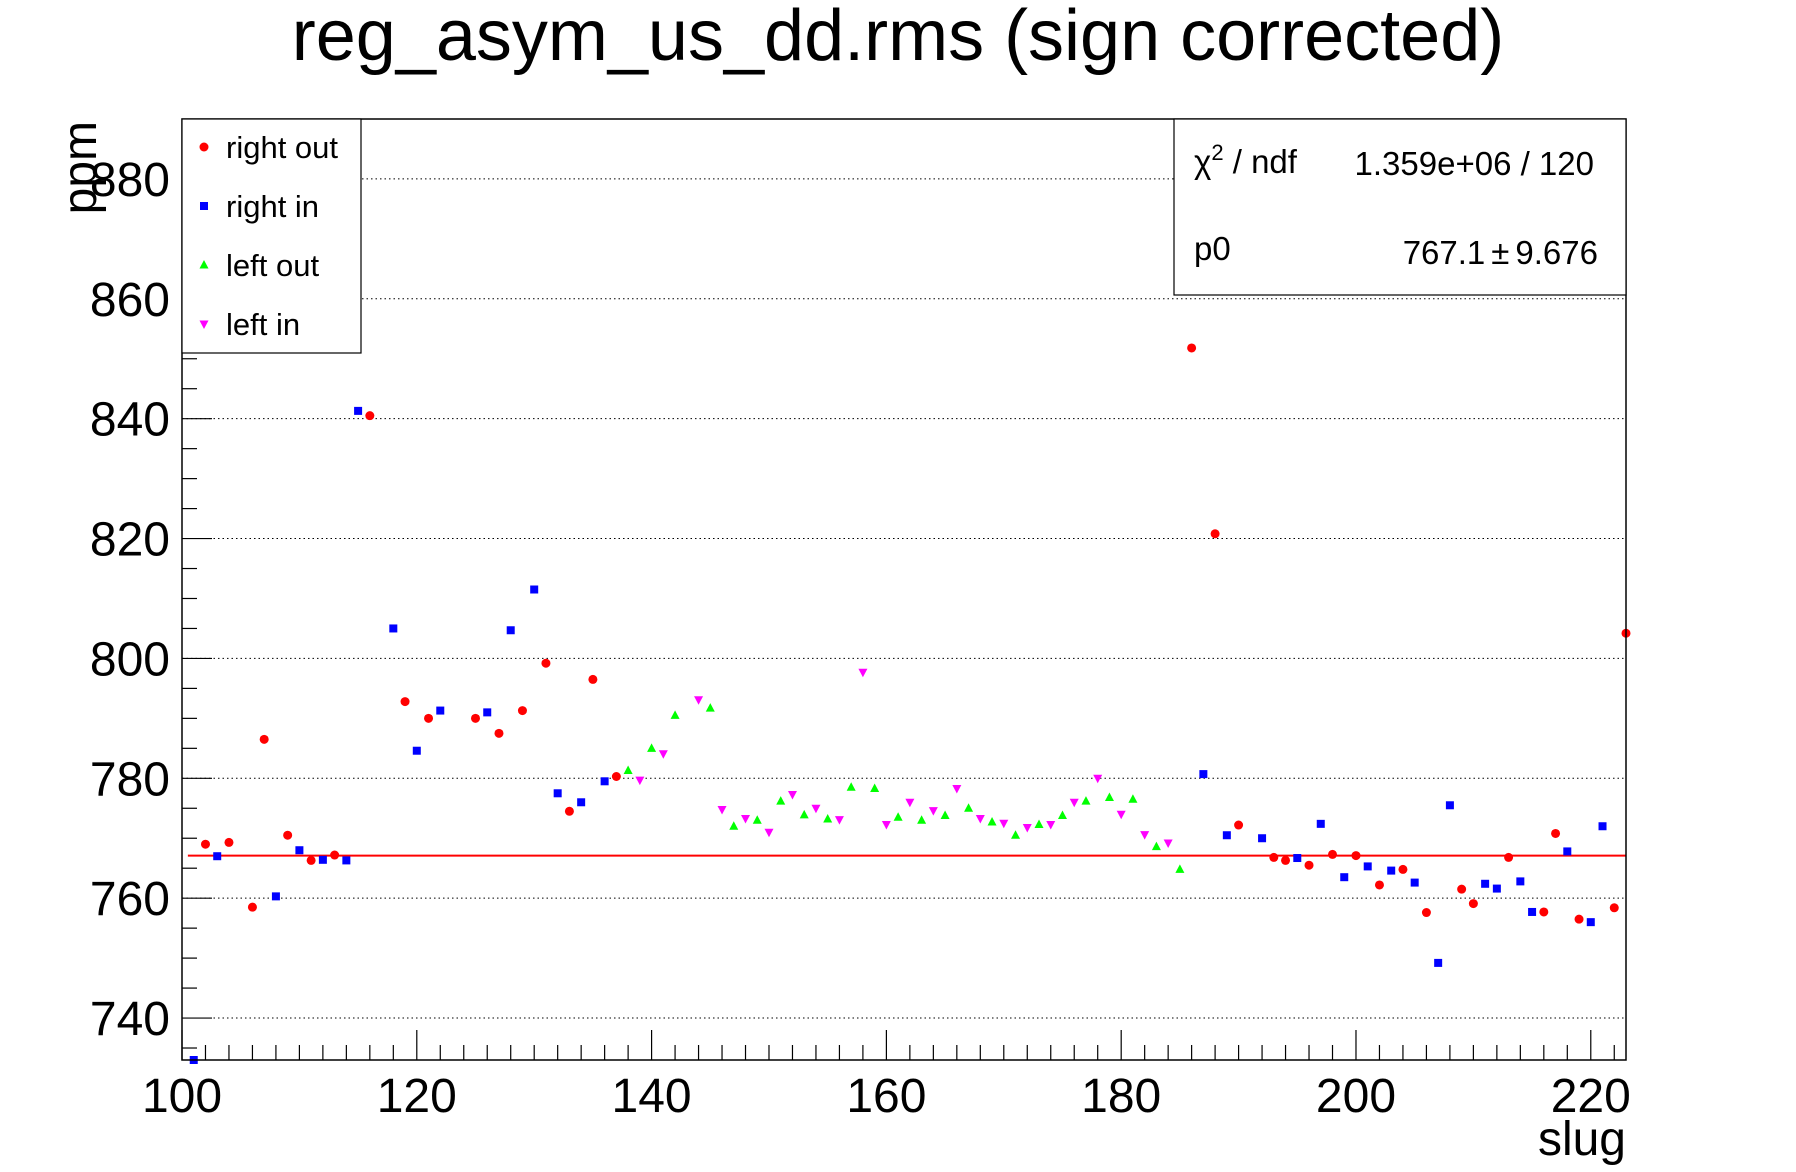 The width and height of the screenshot is (1796, 1172). Describe the element at coordinates (130, 420) in the screenshot. I see `y-tick-label: 840` at that location.